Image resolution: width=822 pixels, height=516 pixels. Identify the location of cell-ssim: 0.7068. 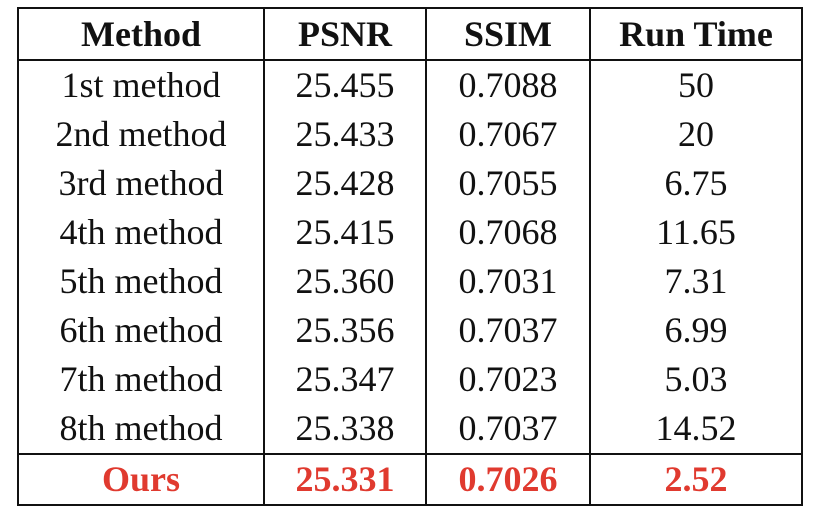
(508, 232).